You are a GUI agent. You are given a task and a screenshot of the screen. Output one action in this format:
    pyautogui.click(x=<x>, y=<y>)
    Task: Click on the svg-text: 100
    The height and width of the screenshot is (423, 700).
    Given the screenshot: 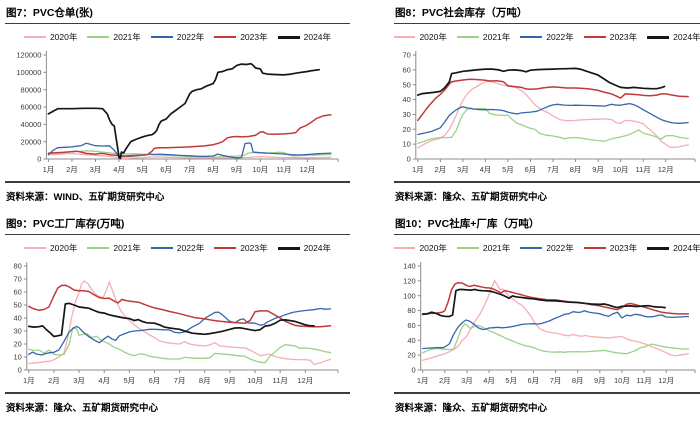 What is the action you would take?
    pyautogui.click(x=409, y=296)
    